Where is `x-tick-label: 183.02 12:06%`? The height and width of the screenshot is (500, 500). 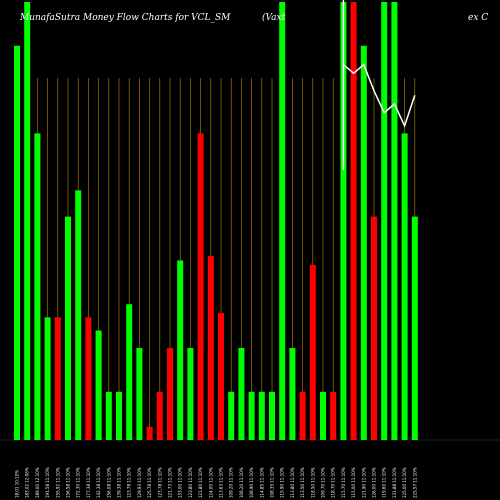
x-tick-label: 183.02 12:06% is located at coordinates (27, 482).